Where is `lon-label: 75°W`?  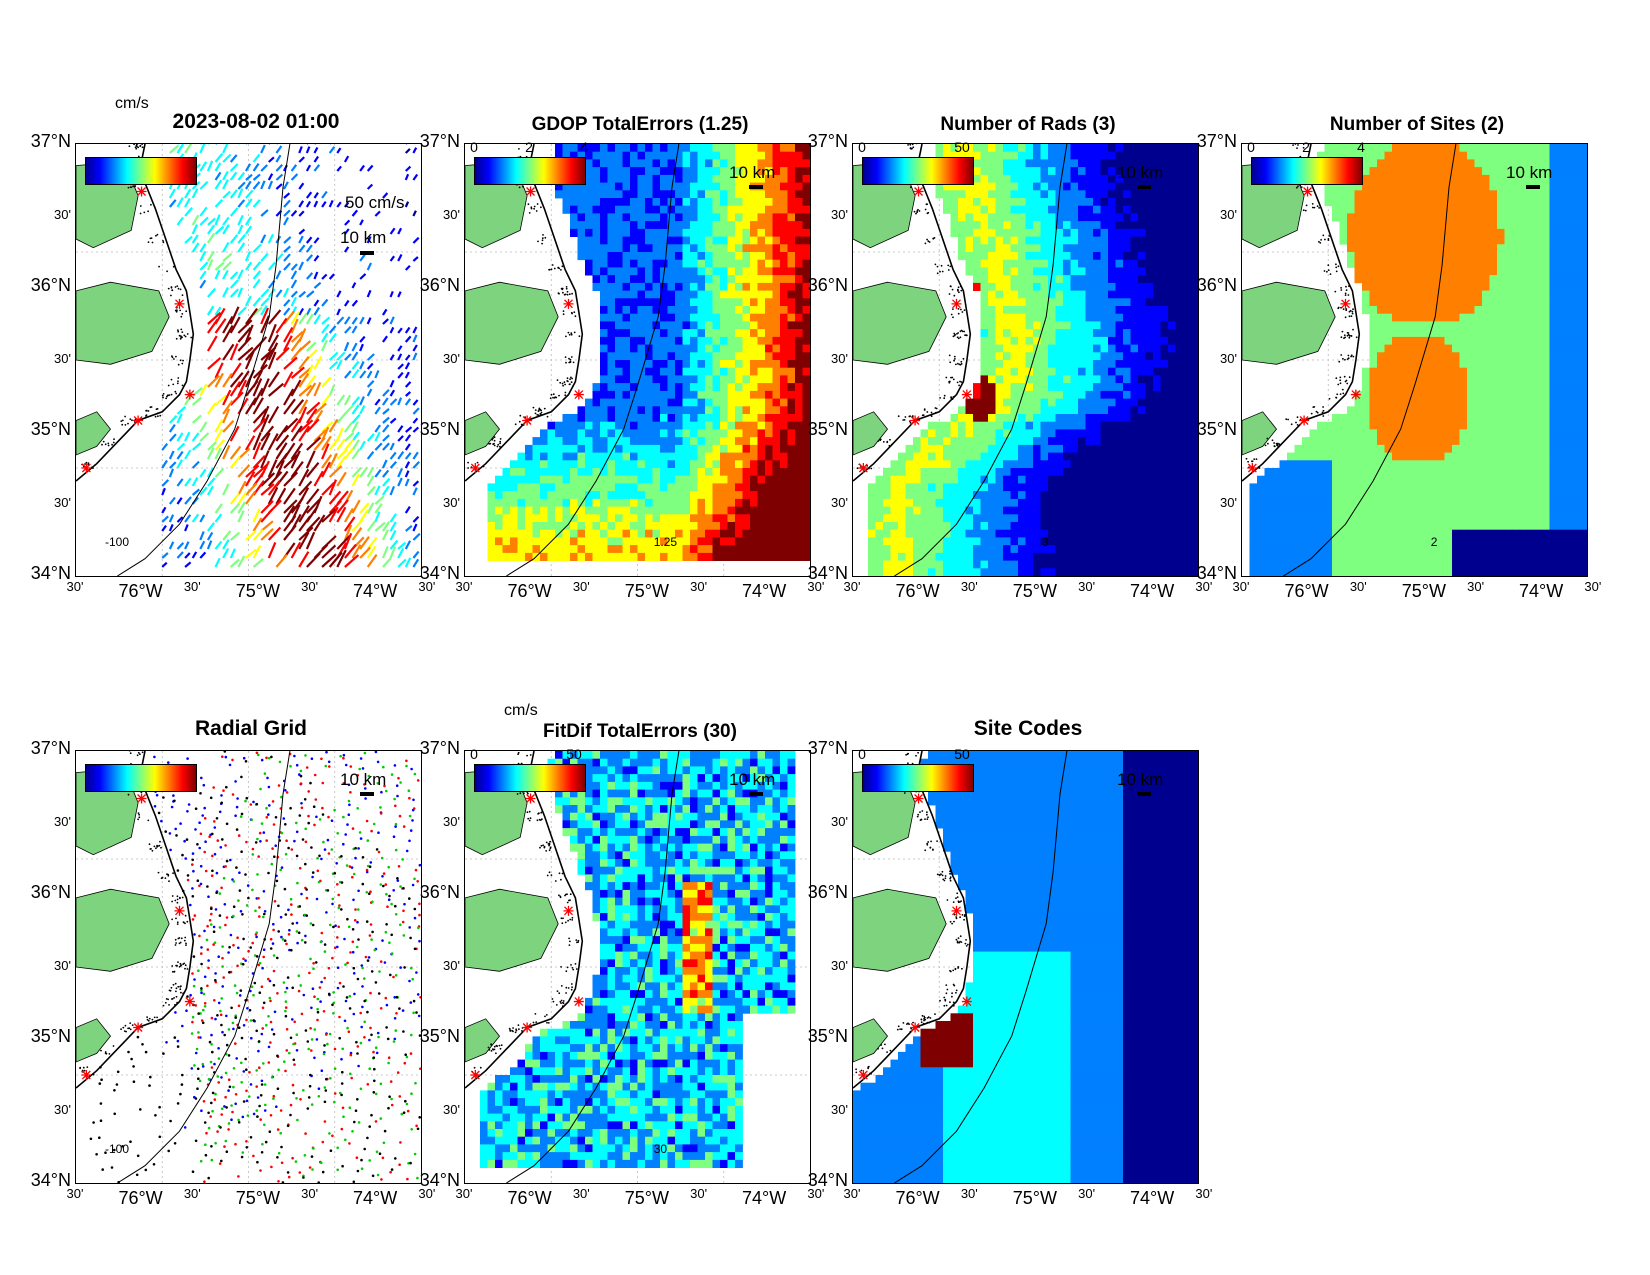 lon-label: 75°W is located at coordinates (257, 591).